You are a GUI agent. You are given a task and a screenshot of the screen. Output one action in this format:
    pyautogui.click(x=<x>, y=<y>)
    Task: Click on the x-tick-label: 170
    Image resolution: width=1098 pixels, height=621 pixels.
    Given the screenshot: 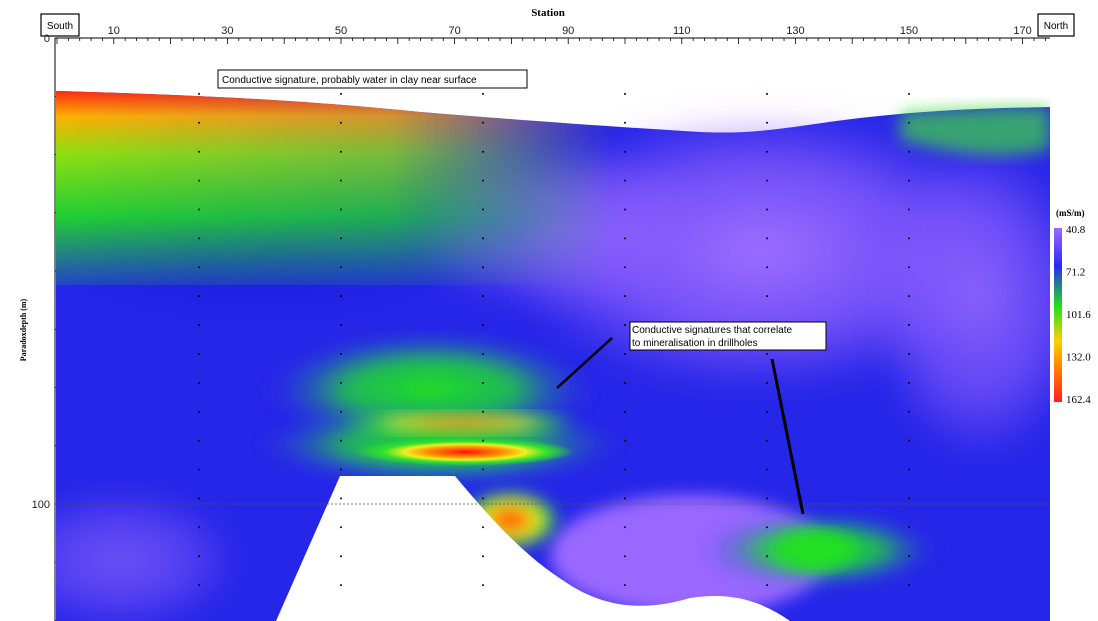 What is the action you would take?
    pyautogui.click(x=1022, y=31)
    